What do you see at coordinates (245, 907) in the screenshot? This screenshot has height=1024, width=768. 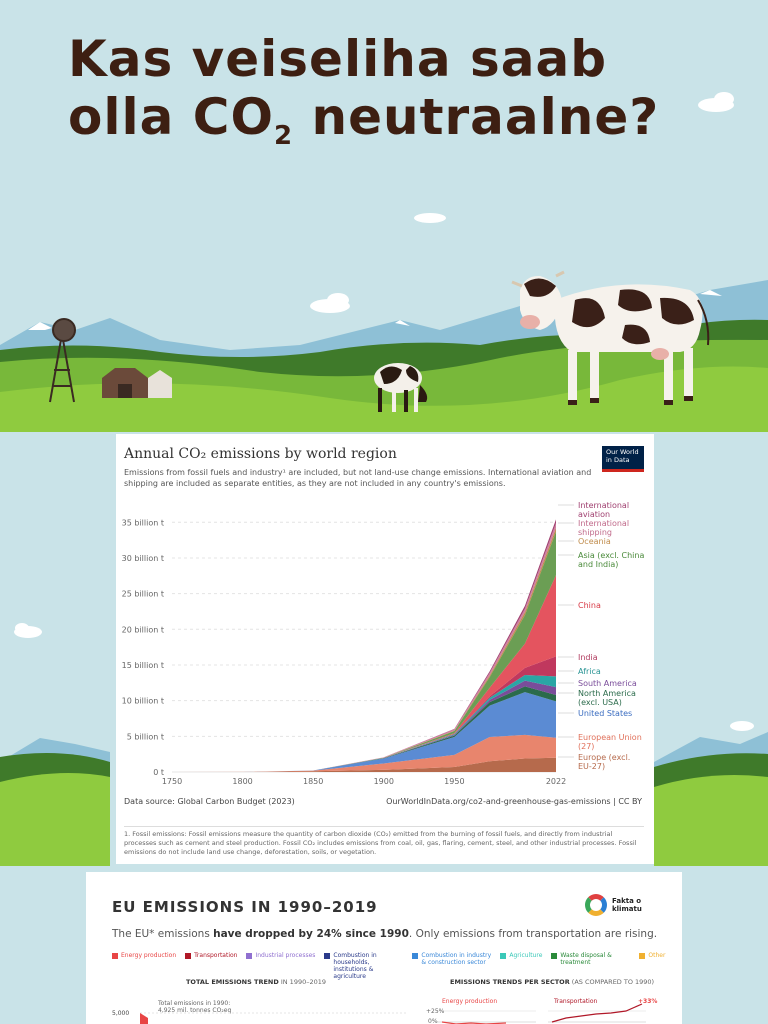 I see `eu-title: EU EMISSIONS IN 1990–2019` at bounding box center [245, 907].